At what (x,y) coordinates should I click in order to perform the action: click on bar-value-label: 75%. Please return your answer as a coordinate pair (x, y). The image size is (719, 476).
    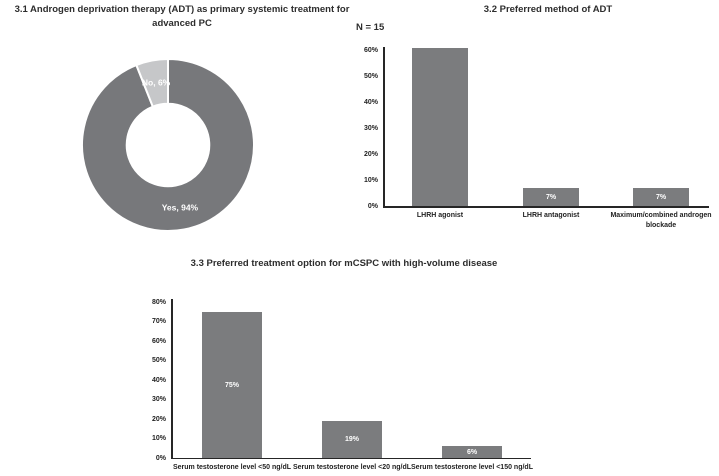
    Looking at the image, I should click on (231, 385).